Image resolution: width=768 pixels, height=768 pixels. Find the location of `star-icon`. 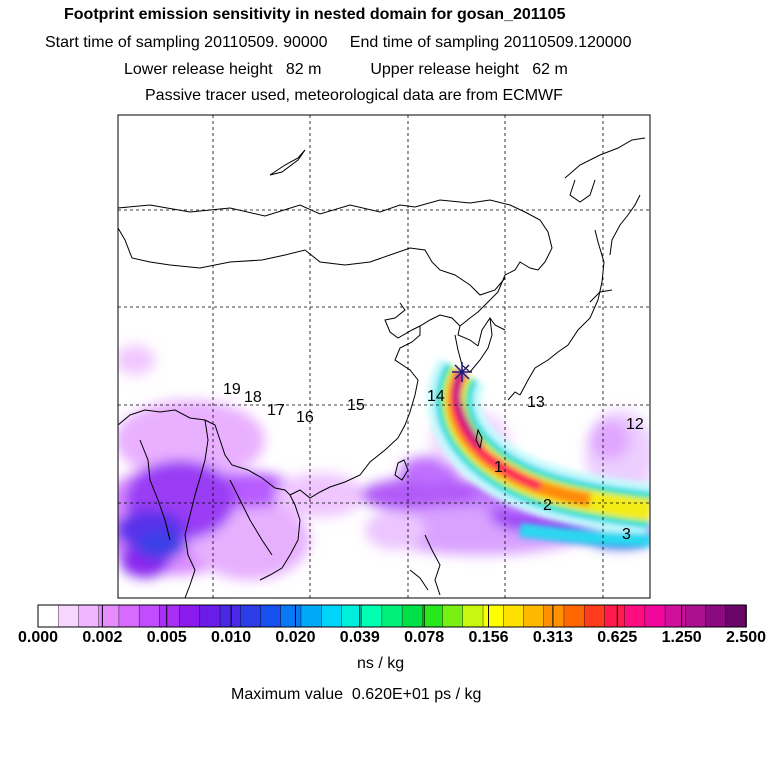

star-icon is located at coordinates (462, 372).